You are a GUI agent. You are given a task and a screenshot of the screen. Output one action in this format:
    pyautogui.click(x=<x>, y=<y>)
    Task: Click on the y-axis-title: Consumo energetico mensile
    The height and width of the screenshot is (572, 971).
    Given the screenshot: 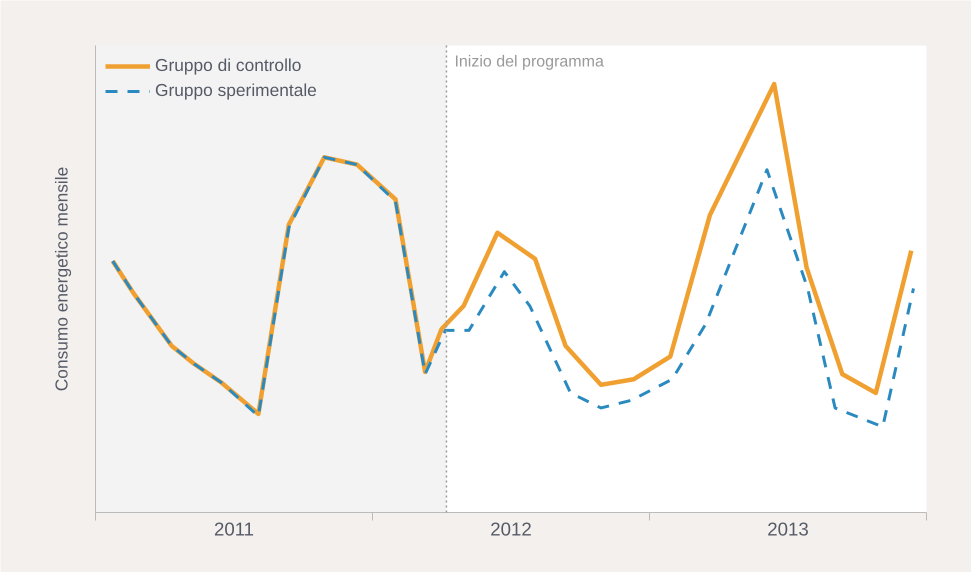 What is the action you would take?
    pyautogui.click(x=62, y=279)
    